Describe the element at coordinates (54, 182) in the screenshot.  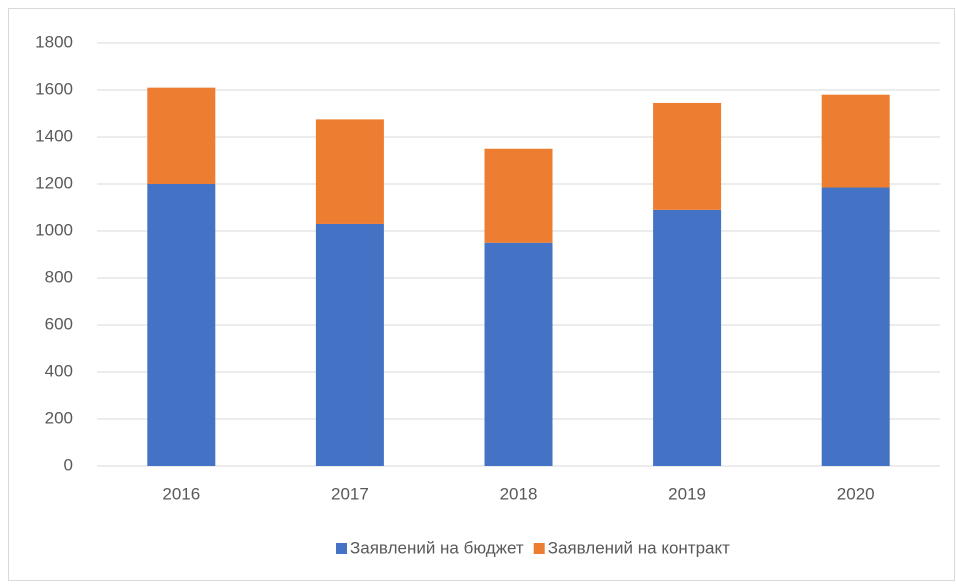
I see `y-tick-label: 1200` at that location.